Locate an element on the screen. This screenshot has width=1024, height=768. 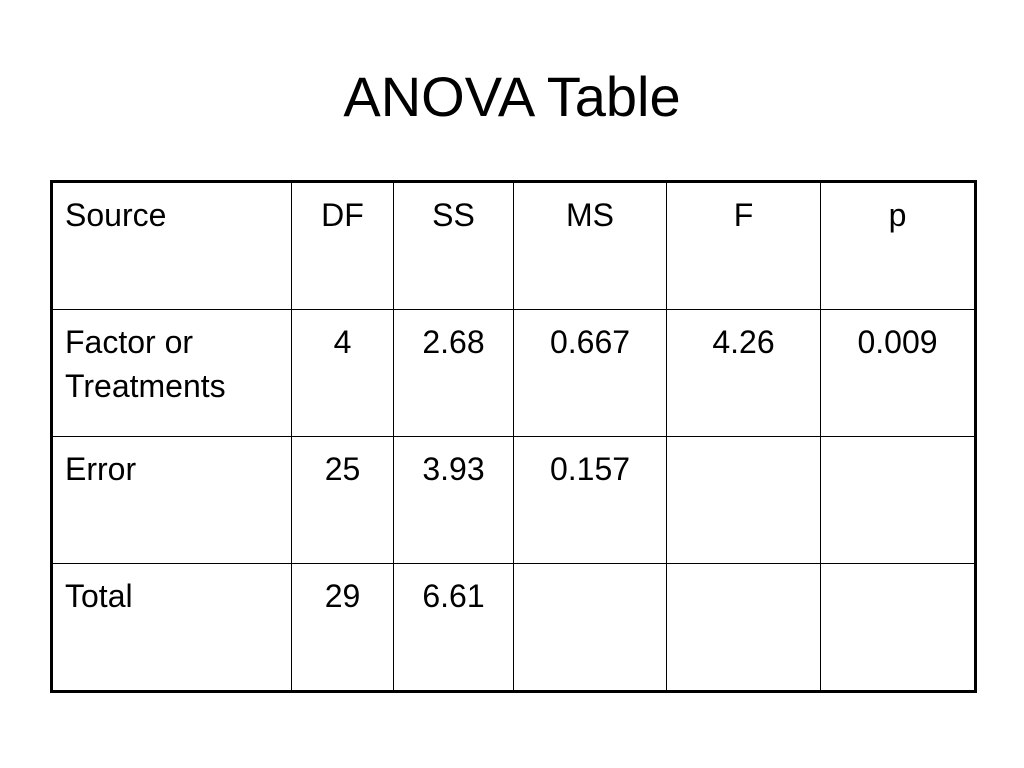
header-row-cell: DF is located at coordinates (342, 245).